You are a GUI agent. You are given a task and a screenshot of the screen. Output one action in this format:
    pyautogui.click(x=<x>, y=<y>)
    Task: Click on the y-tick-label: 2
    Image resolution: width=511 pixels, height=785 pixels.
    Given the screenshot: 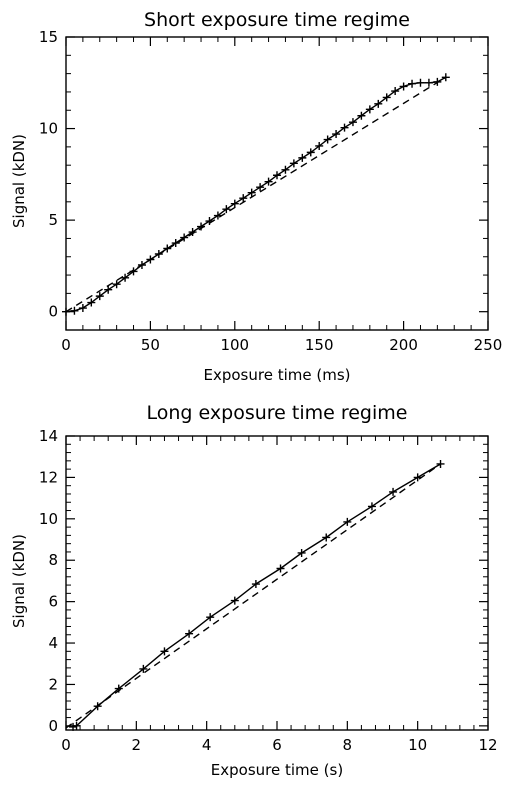 What is the action you would take?
    pyautogui.click(x=53, y=684)
    